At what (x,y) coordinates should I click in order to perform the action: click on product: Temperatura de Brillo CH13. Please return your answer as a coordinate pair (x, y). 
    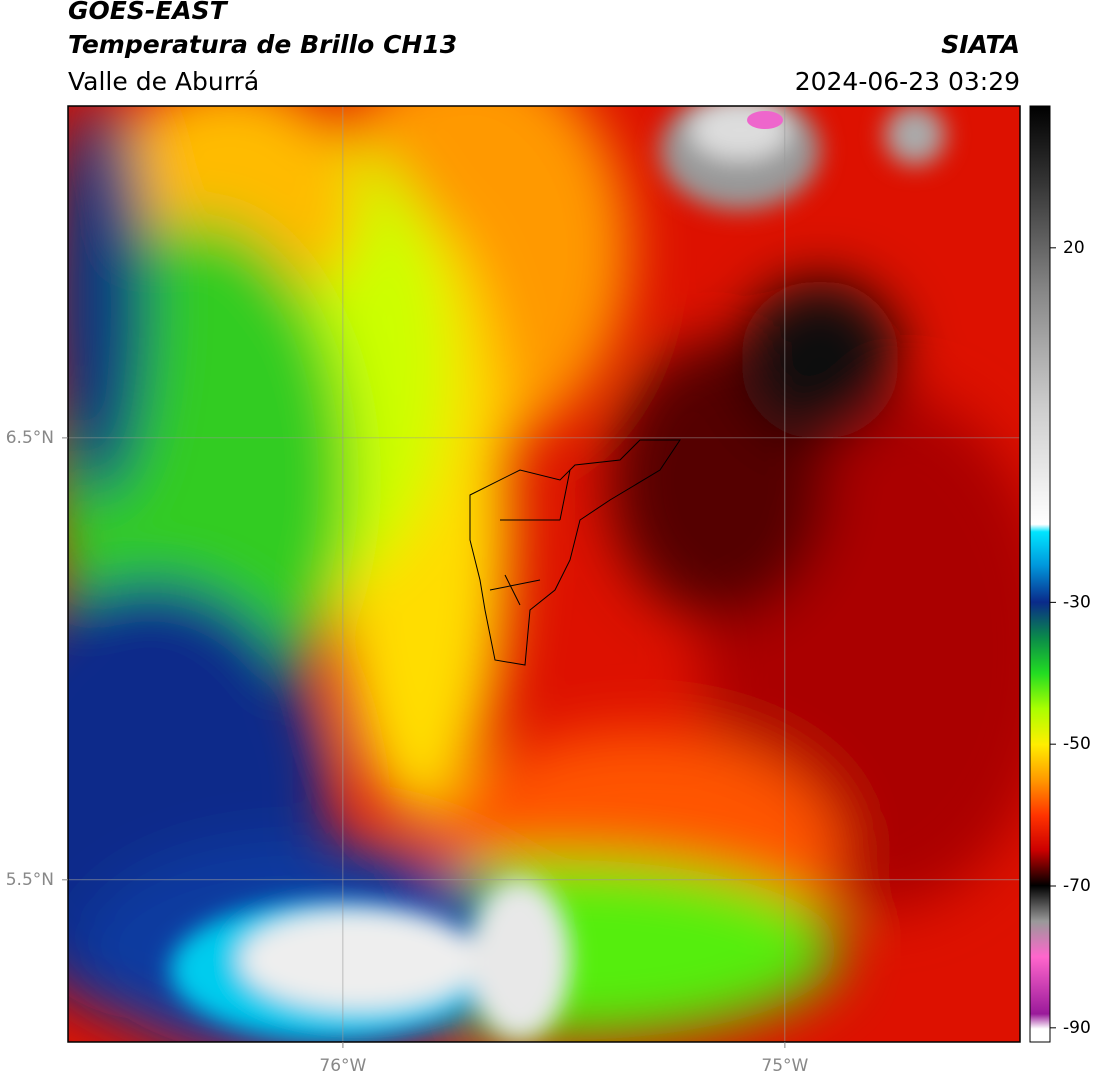
    Looking at the image, I should click on (262, 44).